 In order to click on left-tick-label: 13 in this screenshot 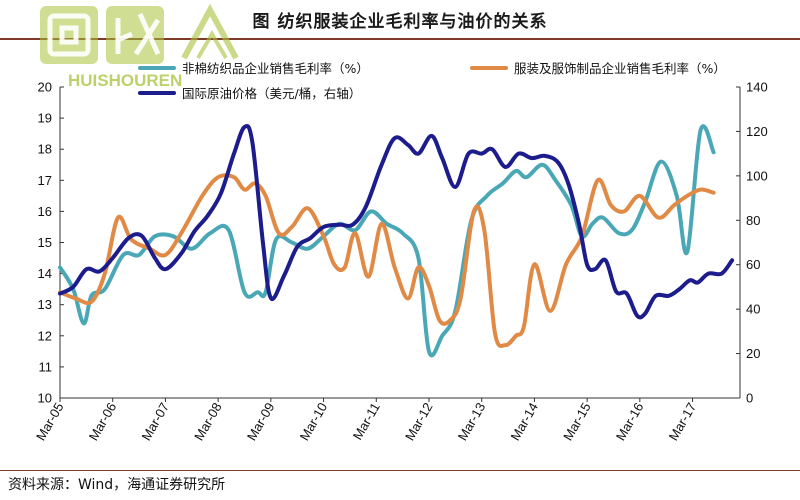, I will do `click(45, 304)`.